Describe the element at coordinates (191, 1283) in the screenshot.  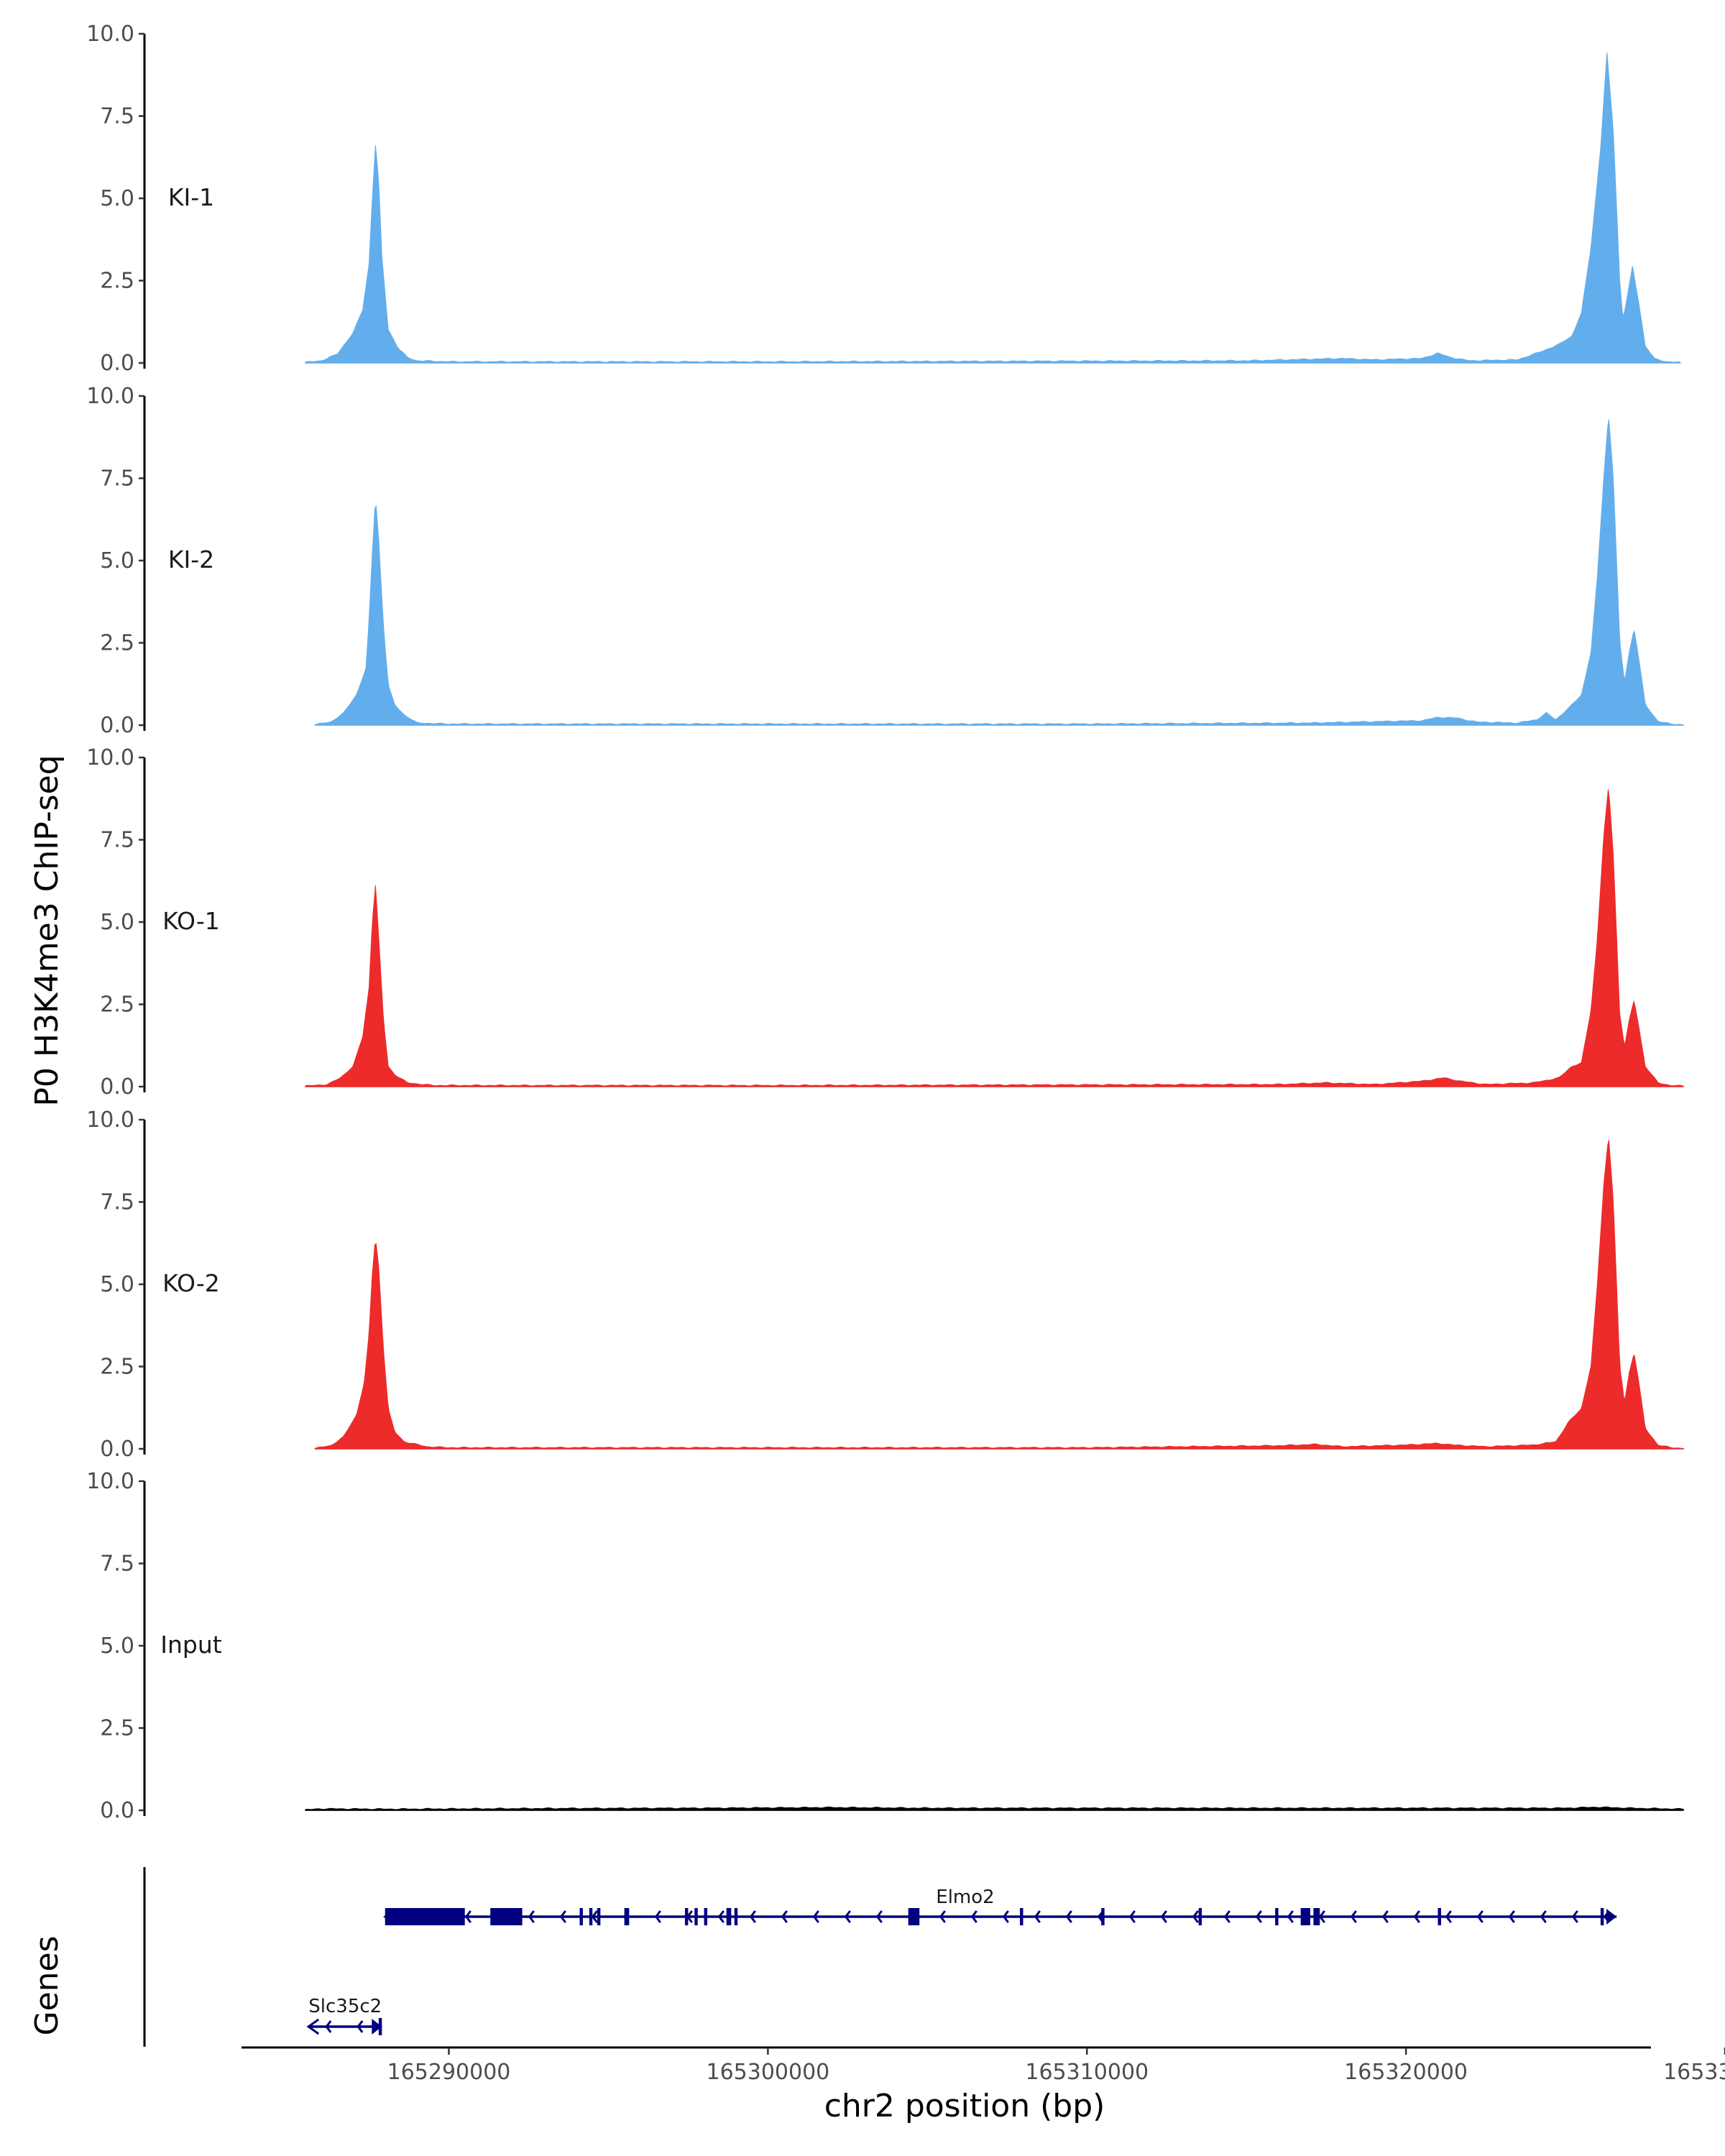
I see `track-label: KO-2` at that location.